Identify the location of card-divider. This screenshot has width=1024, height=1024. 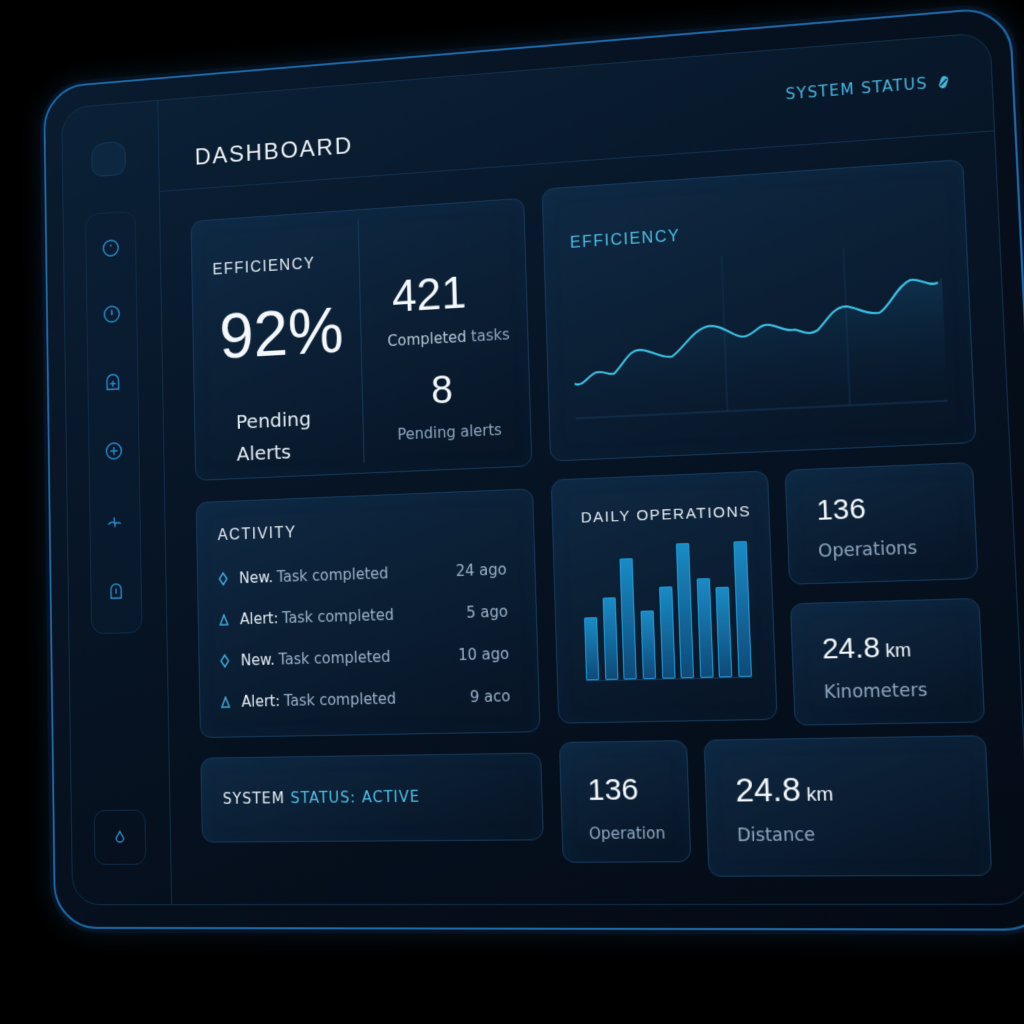
(361, 341).